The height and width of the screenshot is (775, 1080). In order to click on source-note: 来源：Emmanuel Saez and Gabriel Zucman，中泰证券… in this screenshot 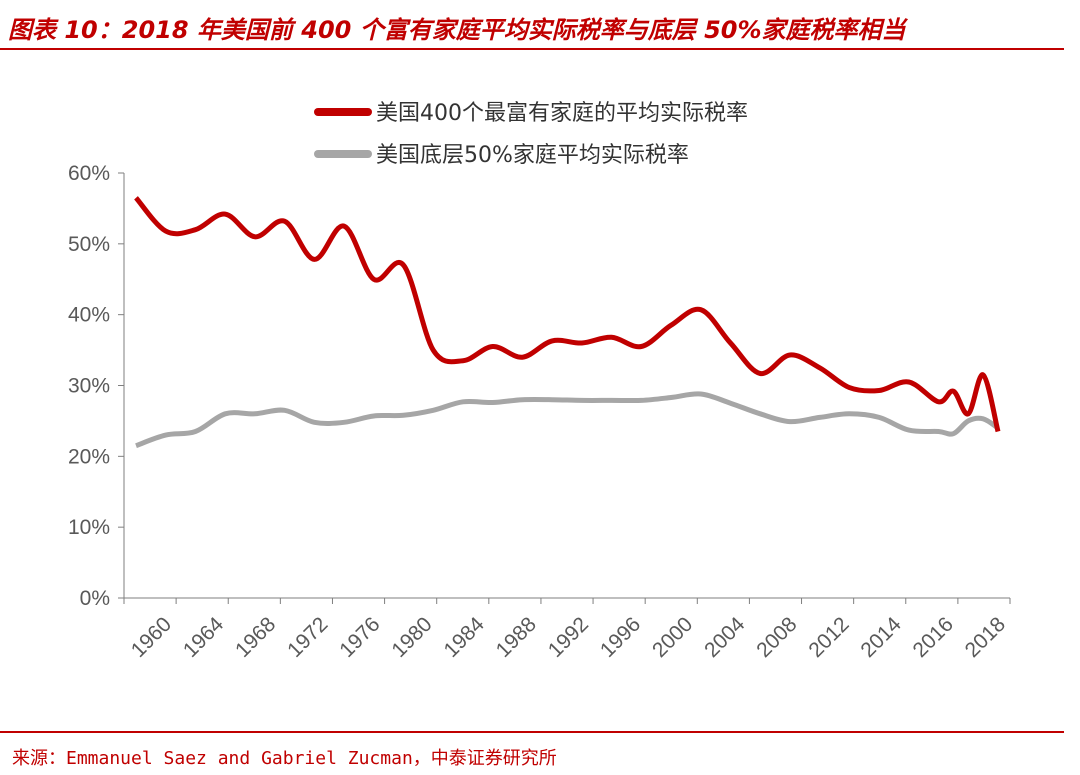, I will do `click(284, 758)`.